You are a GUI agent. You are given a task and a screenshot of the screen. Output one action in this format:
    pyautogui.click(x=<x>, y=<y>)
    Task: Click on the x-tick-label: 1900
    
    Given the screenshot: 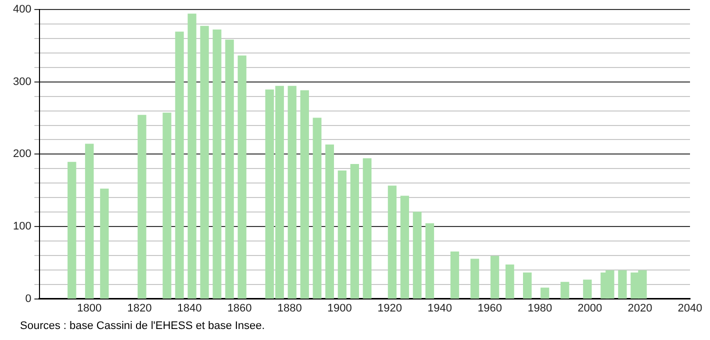 What is the action you would take?
    pyautogui.click(x=339, y=308)
    